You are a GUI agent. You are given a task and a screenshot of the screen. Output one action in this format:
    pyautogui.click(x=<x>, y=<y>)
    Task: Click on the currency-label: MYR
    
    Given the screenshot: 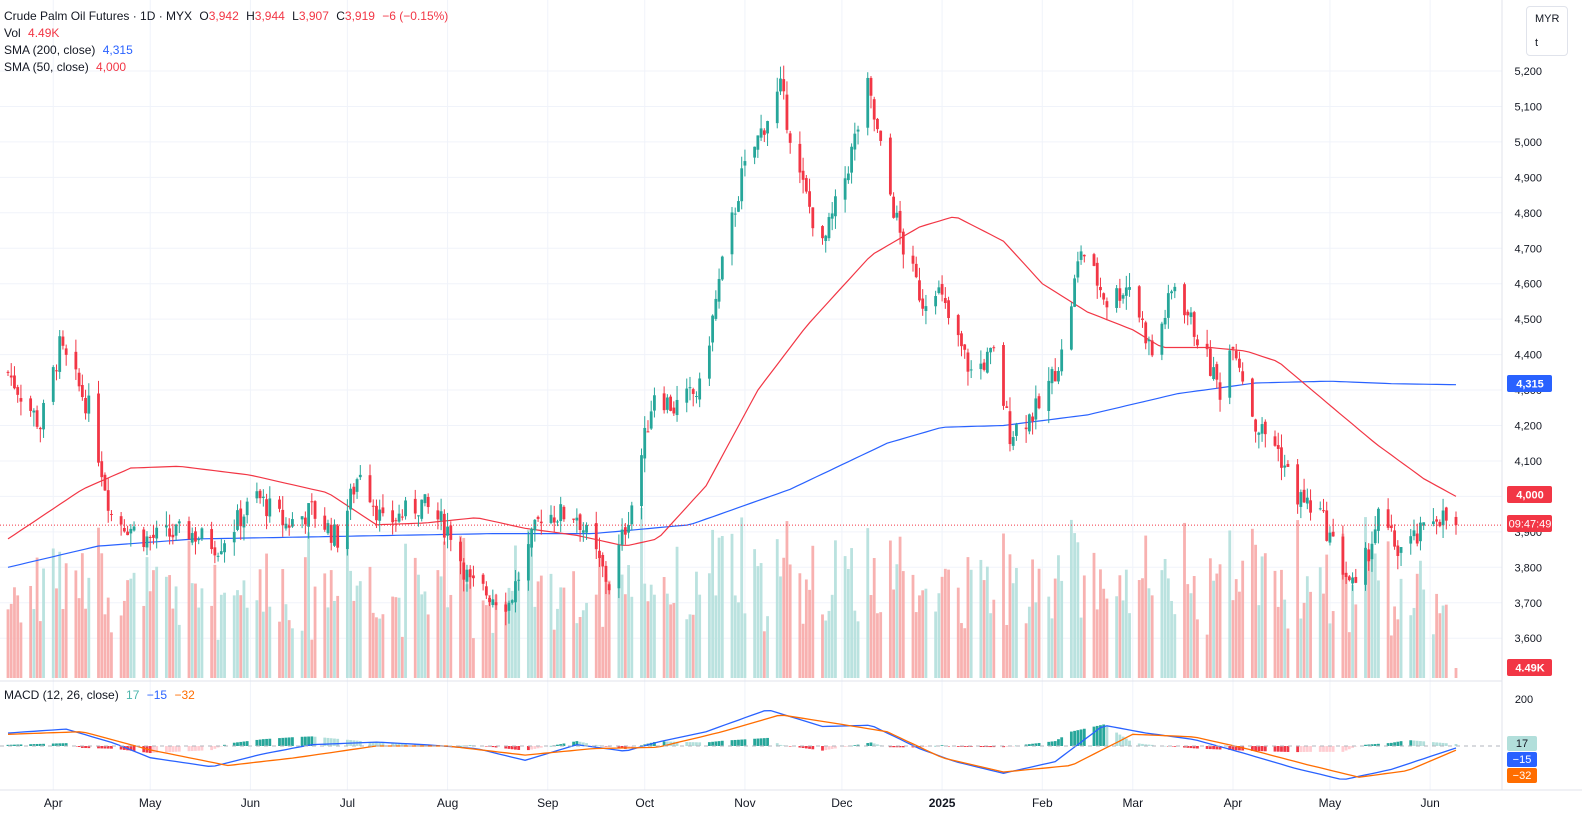 What is the action you would take?
    pyautogui.click(x=1547, y=19)
    